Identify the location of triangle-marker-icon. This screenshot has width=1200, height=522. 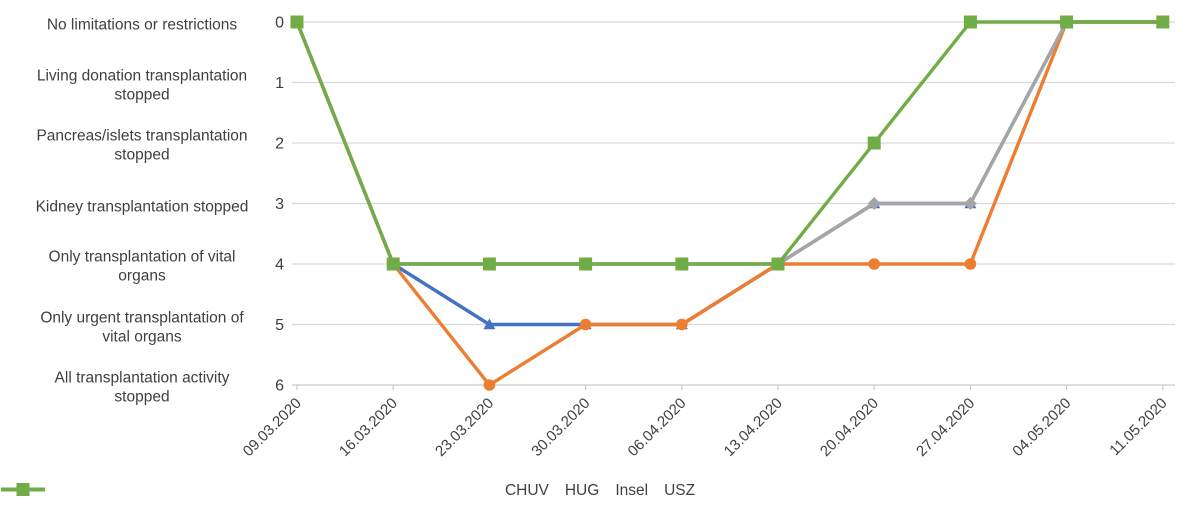
(489, 324).